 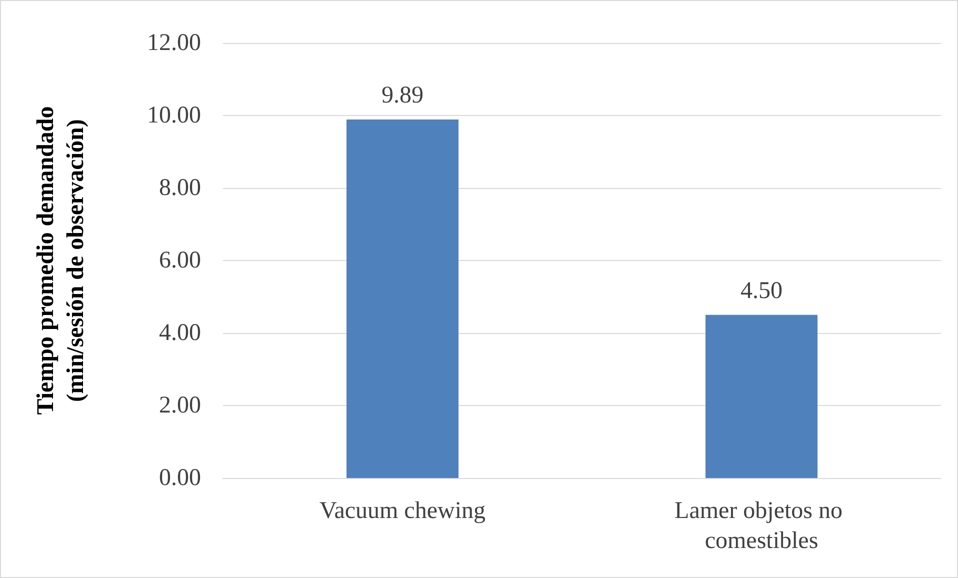 What do you see at coordinates (174, 43) in the screenshot?
I see `y-tick-label: 12.00` at bounding box center [174, 43].